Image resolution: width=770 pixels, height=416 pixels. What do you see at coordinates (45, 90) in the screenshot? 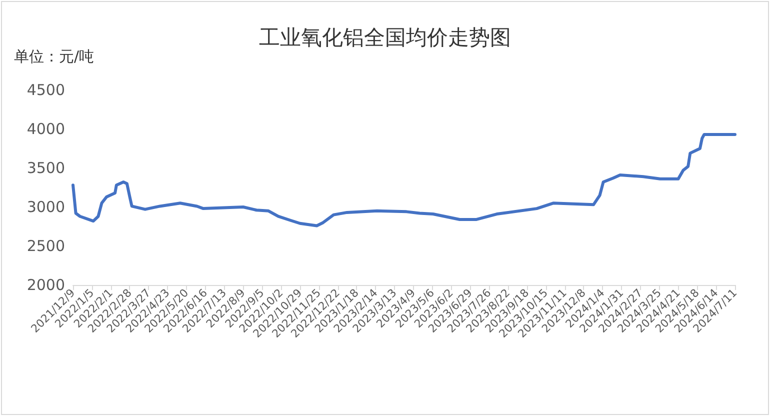
I see `y-tick-label: 4500` at bounding box center [45, 90].